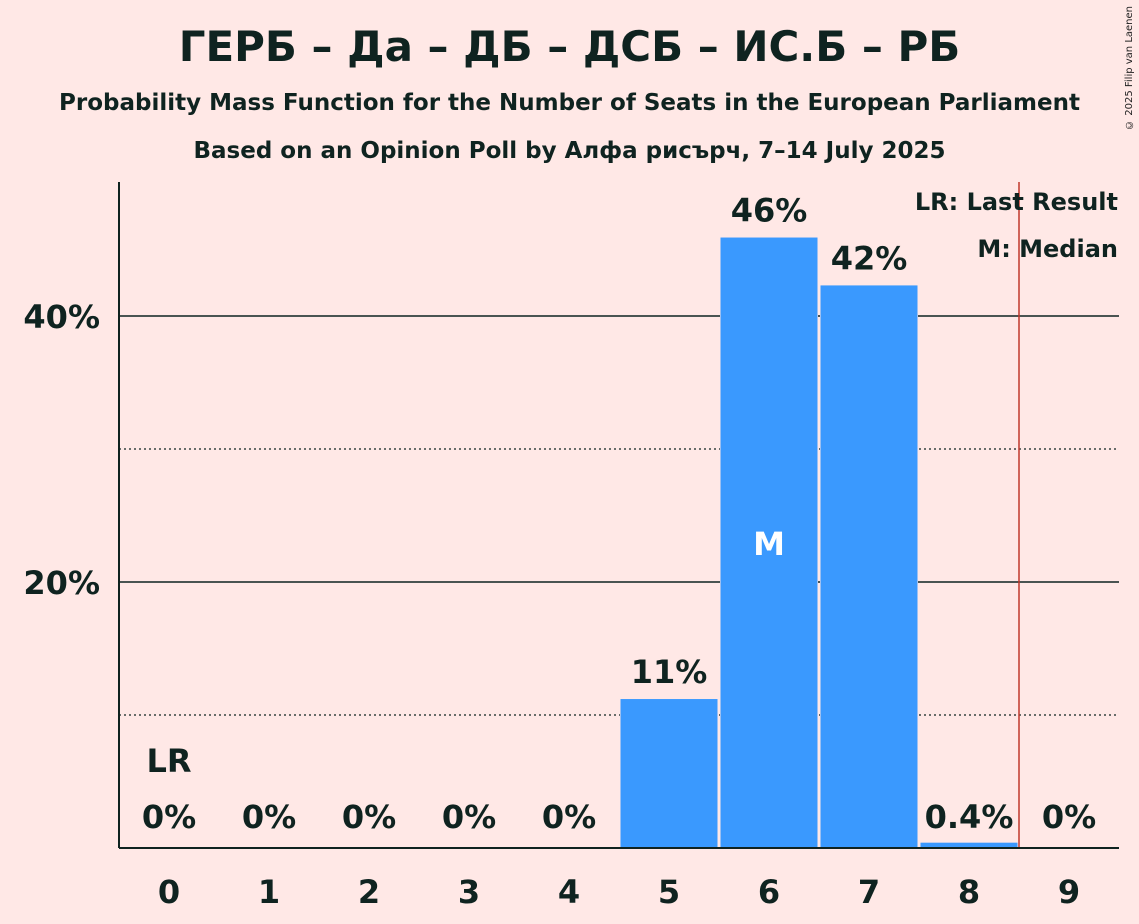 Image resolution: width=1139 pixels, height=924 pixels. Describe the element at coordinates (169, 892) in the screenshot. I see `x-tick-label: 0` at that location.